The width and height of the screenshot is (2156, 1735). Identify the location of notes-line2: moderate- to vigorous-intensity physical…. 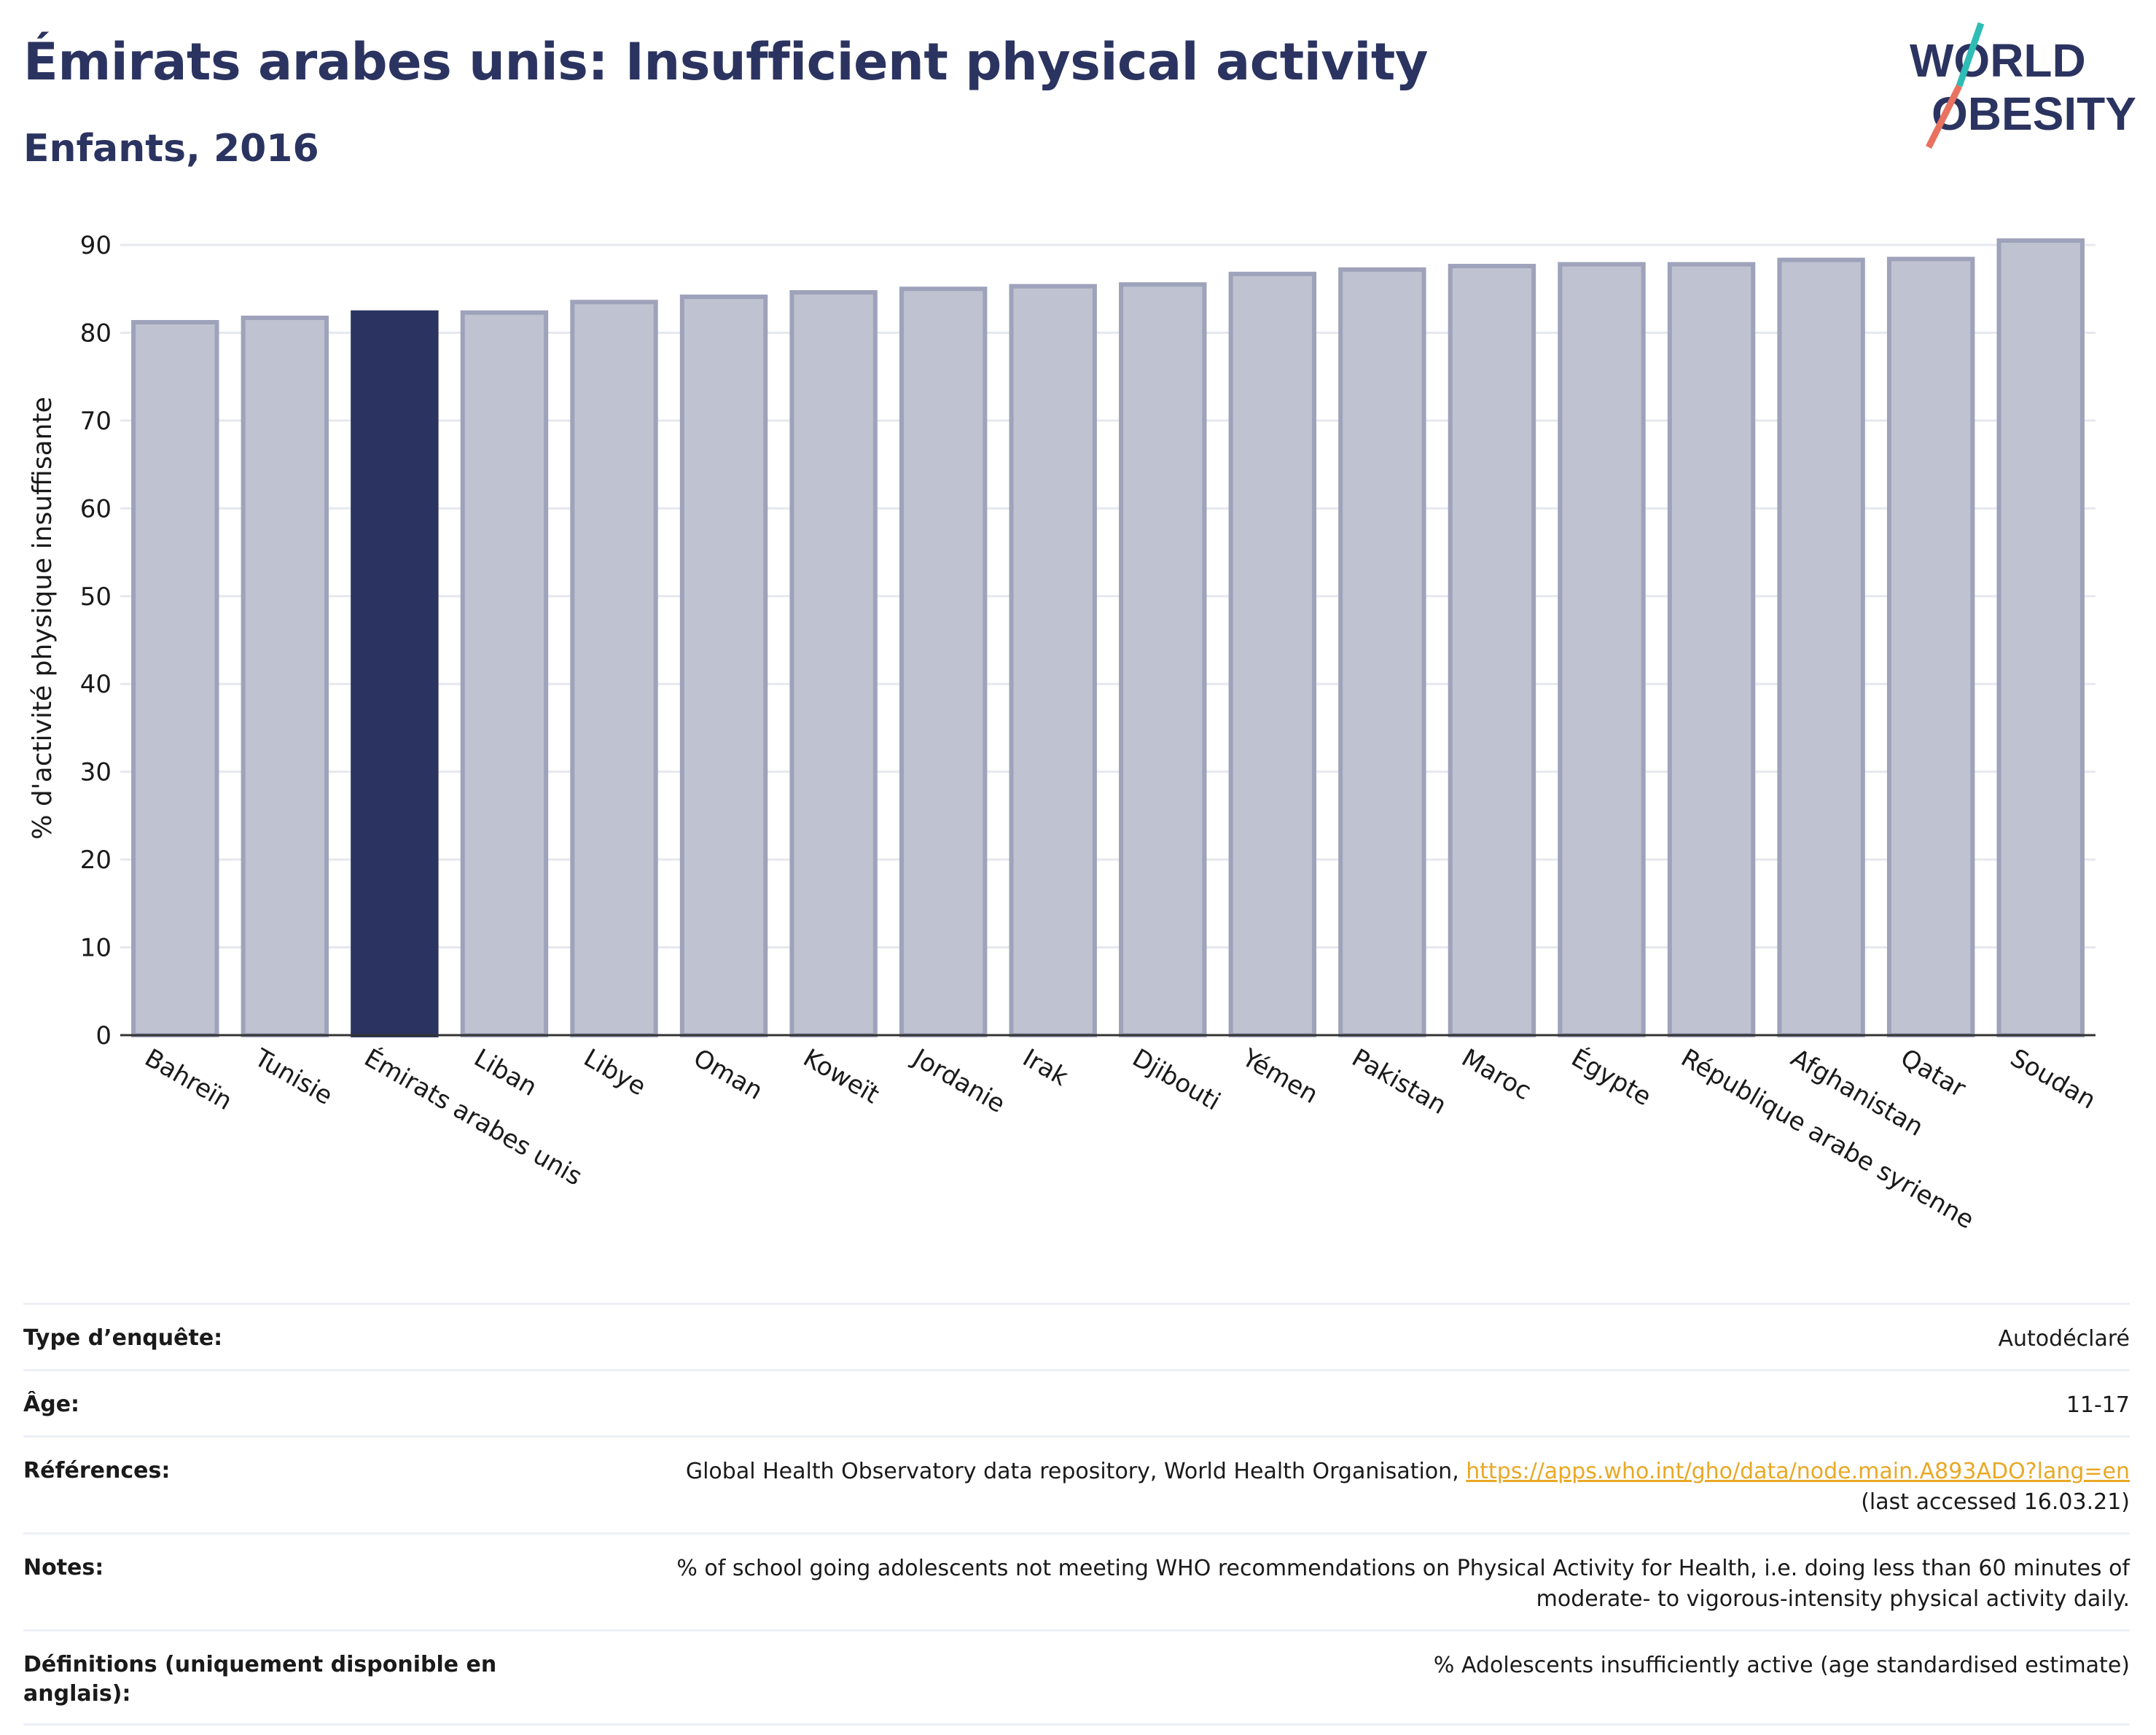
(1833, 1599).